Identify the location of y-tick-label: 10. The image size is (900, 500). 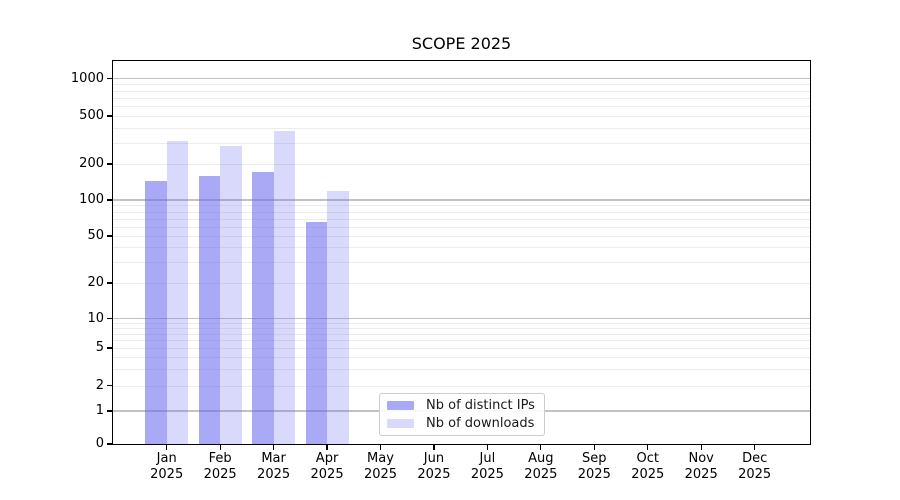
(95, 318).